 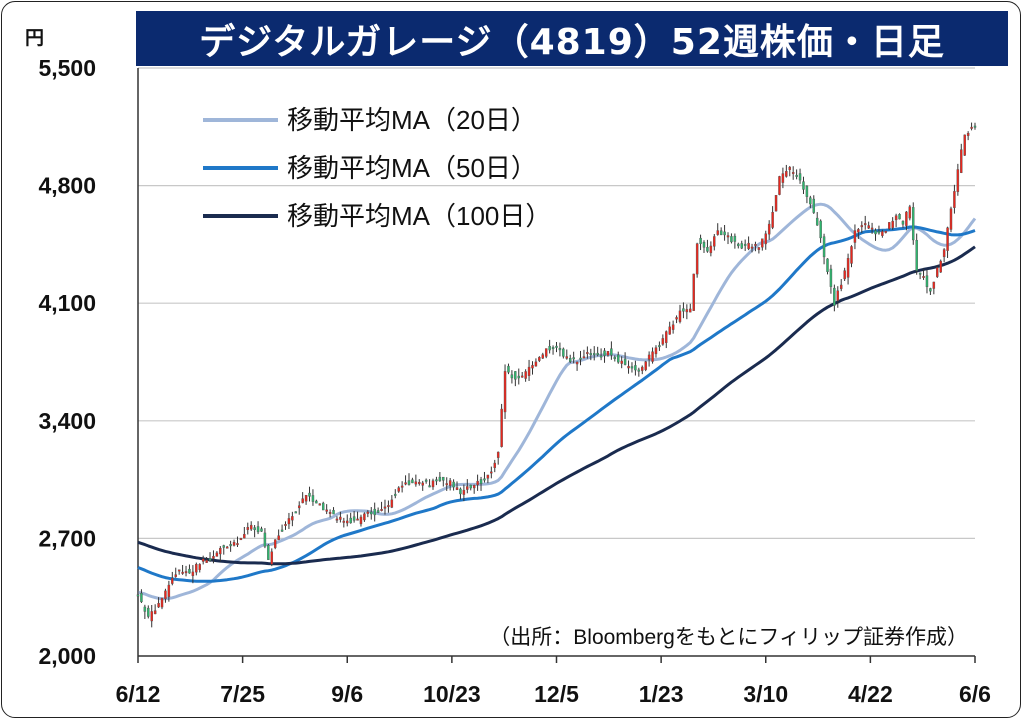 I want to click on legend-label: 移動平均MA（50日）, so click(x=412, y=168).